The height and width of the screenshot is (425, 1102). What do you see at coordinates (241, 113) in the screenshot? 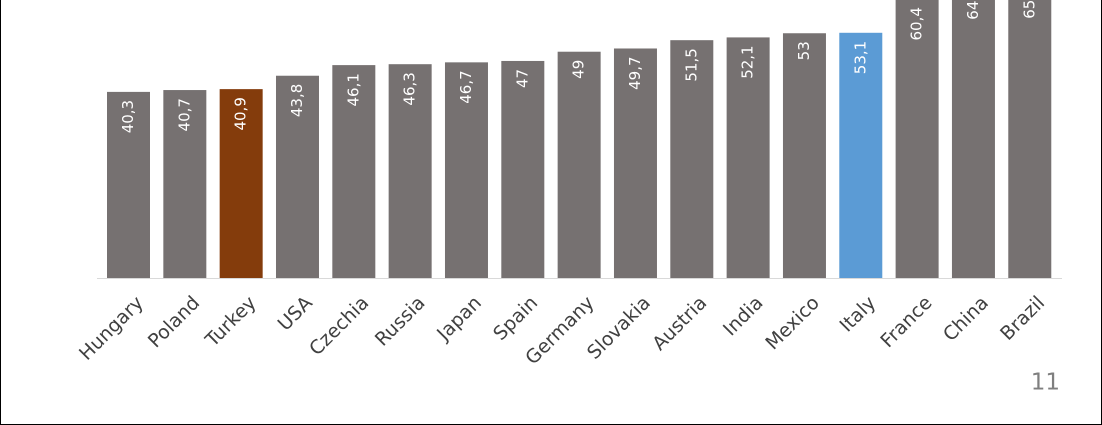
I see `value-label: 40,9` at bounding box center [241, 113].